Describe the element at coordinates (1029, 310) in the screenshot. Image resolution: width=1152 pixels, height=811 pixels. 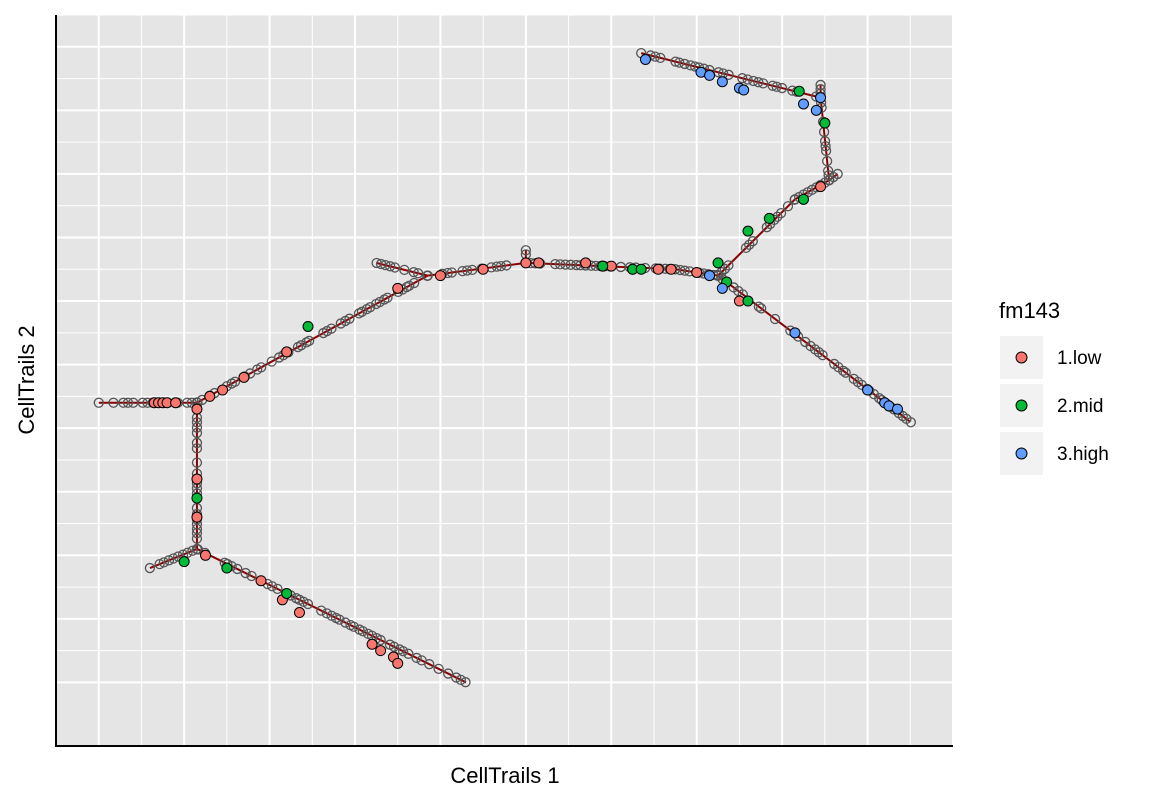
I see `legend-title: fm143` at that location.